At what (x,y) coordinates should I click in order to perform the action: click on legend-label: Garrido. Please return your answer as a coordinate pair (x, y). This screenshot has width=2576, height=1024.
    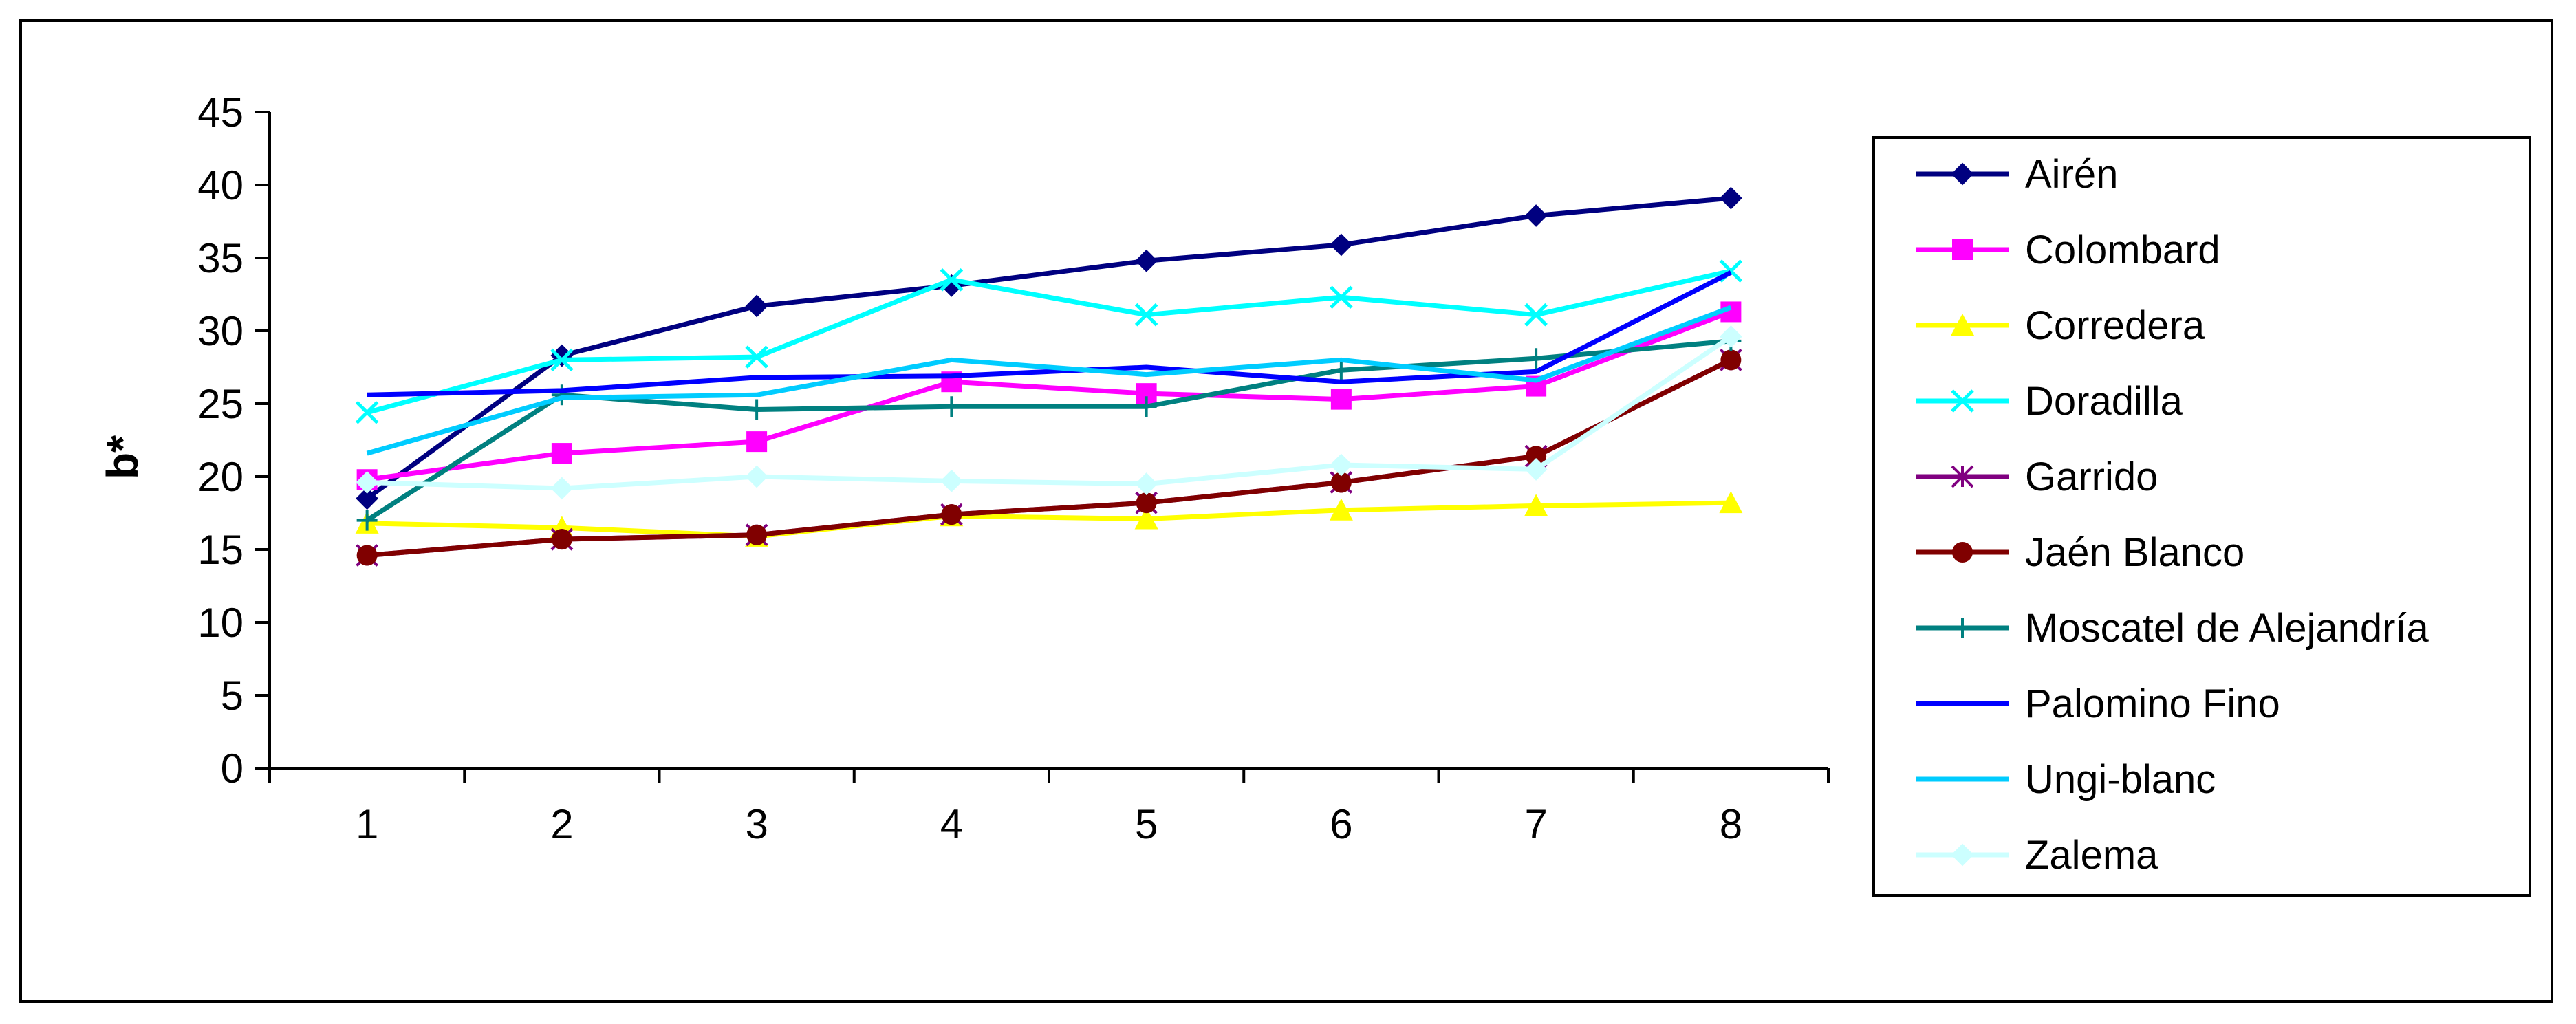
    Looking at the image, I should click on (2091, 477).